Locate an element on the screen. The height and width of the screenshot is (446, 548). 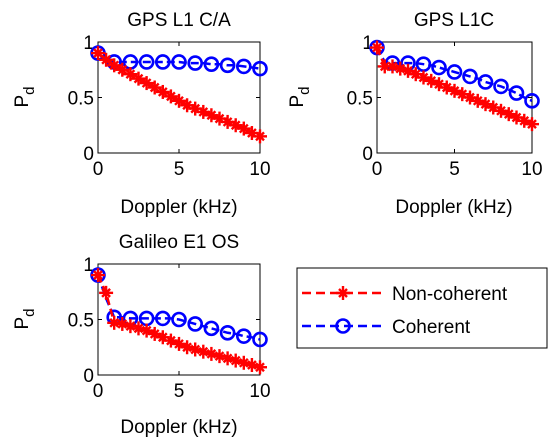
legend: Non-coherent Coherent is located at coordinates (422, 308).